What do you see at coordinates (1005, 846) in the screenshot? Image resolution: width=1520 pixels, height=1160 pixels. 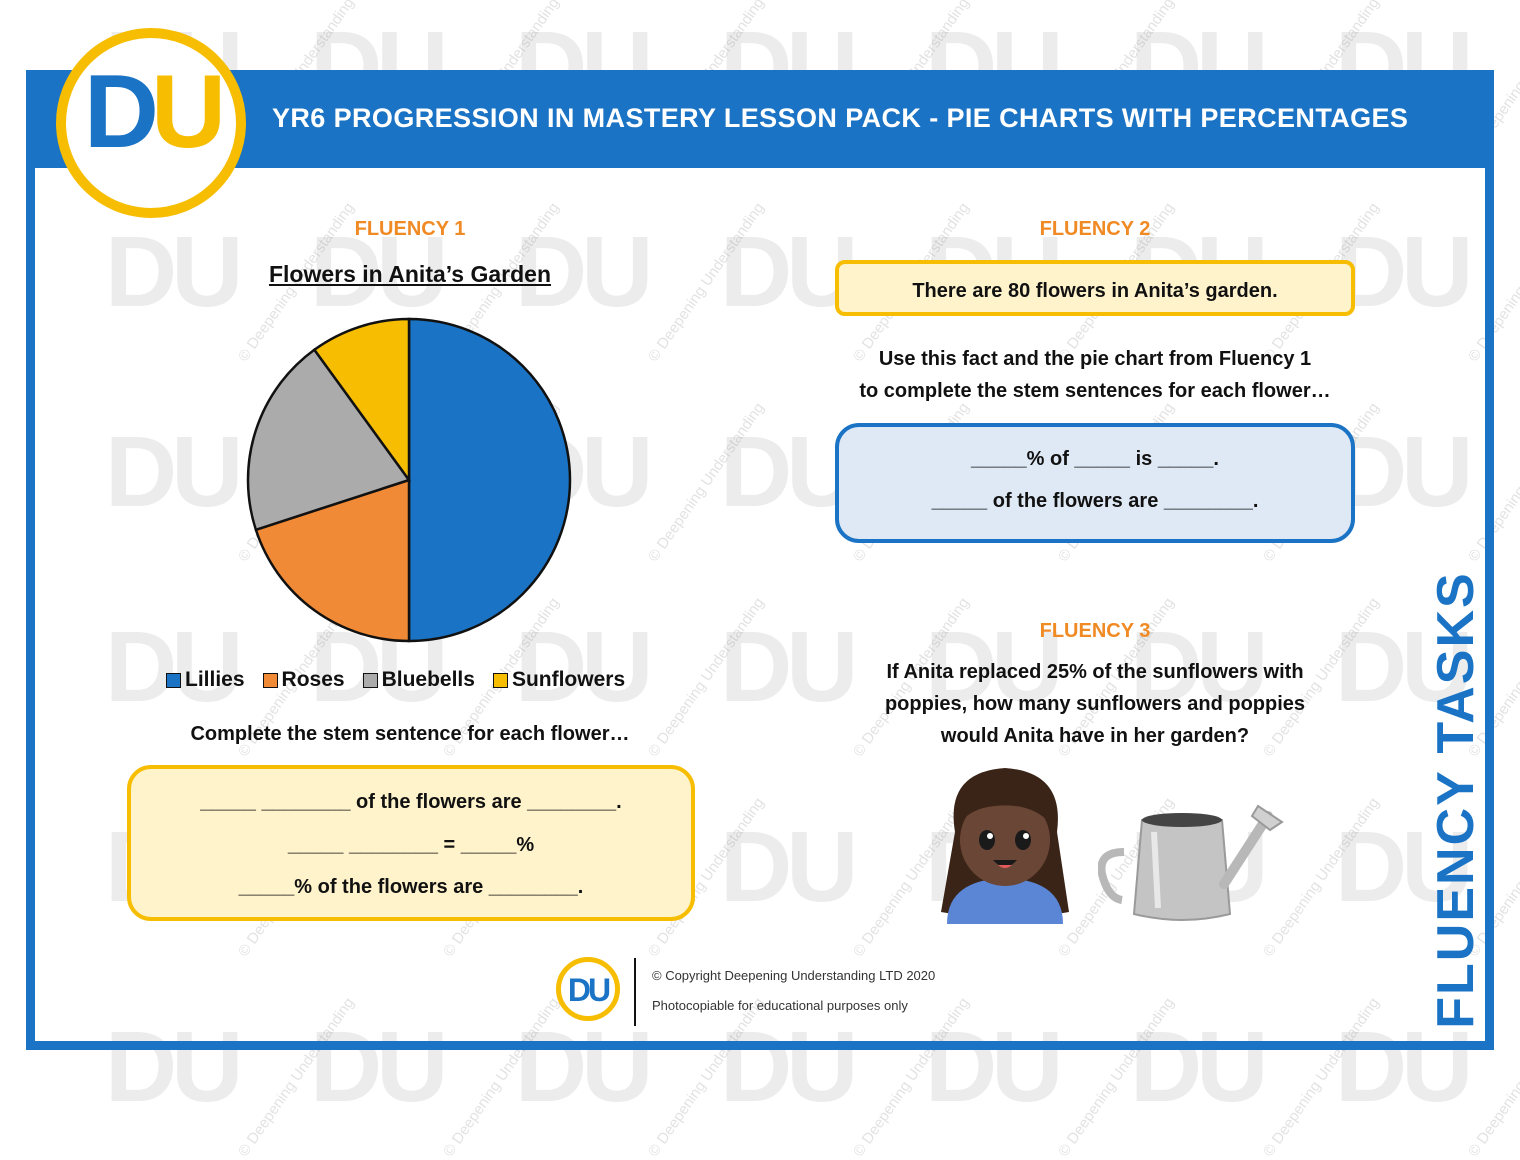 I see `girl-illustration` at bounding box center [1005, 846].